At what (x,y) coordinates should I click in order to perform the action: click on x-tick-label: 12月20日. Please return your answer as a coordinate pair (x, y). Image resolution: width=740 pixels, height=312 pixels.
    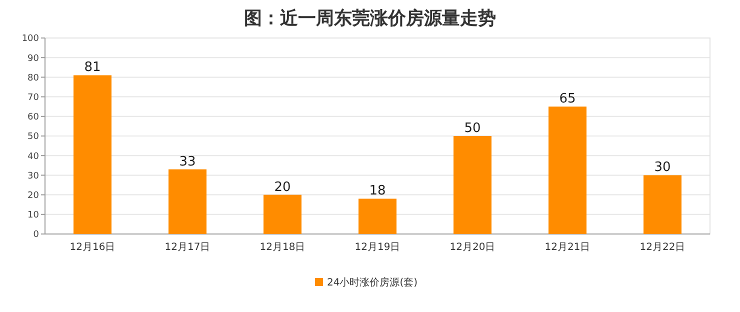
    Looking at the image, I should click on (473, 247).